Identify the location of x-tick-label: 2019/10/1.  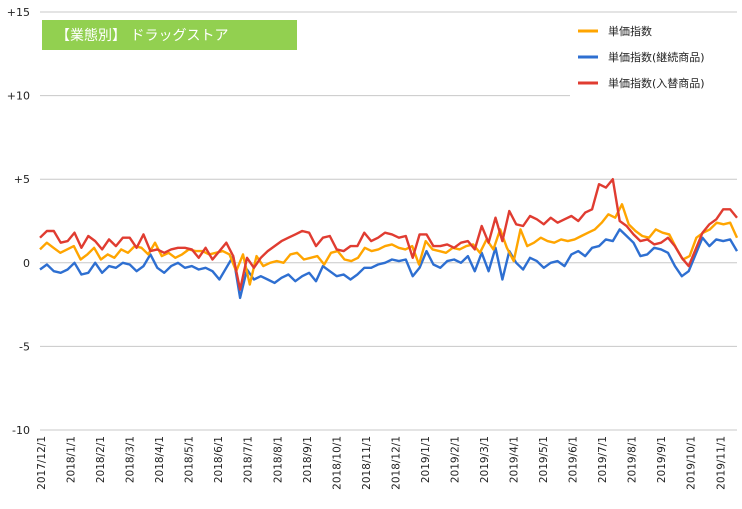
(692, 463).